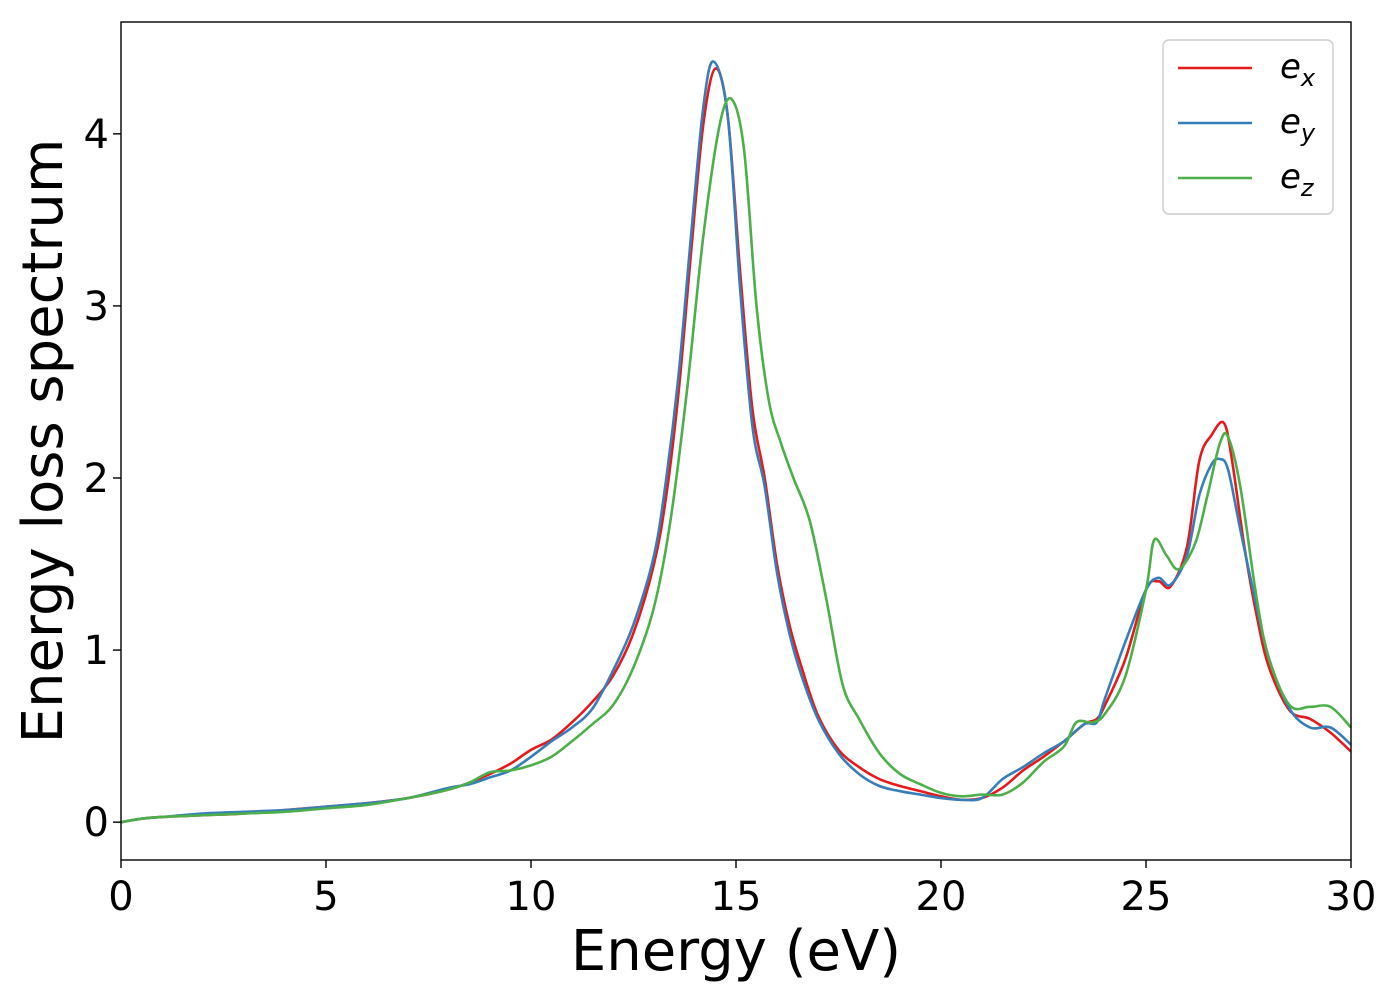 The image size is (1400, 1000). I want to click on legend: ex ey ez, so click(1248, 127).